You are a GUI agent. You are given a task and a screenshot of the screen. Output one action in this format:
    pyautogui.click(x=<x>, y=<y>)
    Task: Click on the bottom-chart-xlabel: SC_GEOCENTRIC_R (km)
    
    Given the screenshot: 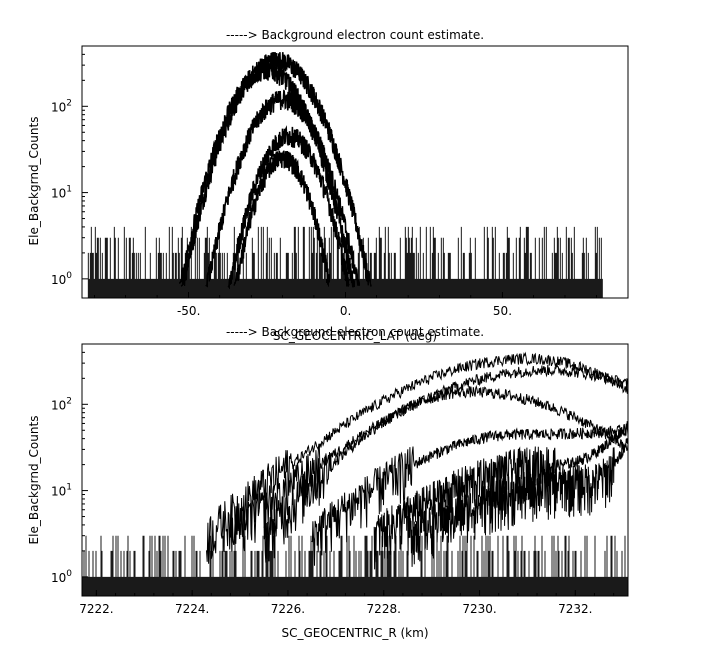 What is the action you would take?
    pyautogui.click(x=355, y=633)
    